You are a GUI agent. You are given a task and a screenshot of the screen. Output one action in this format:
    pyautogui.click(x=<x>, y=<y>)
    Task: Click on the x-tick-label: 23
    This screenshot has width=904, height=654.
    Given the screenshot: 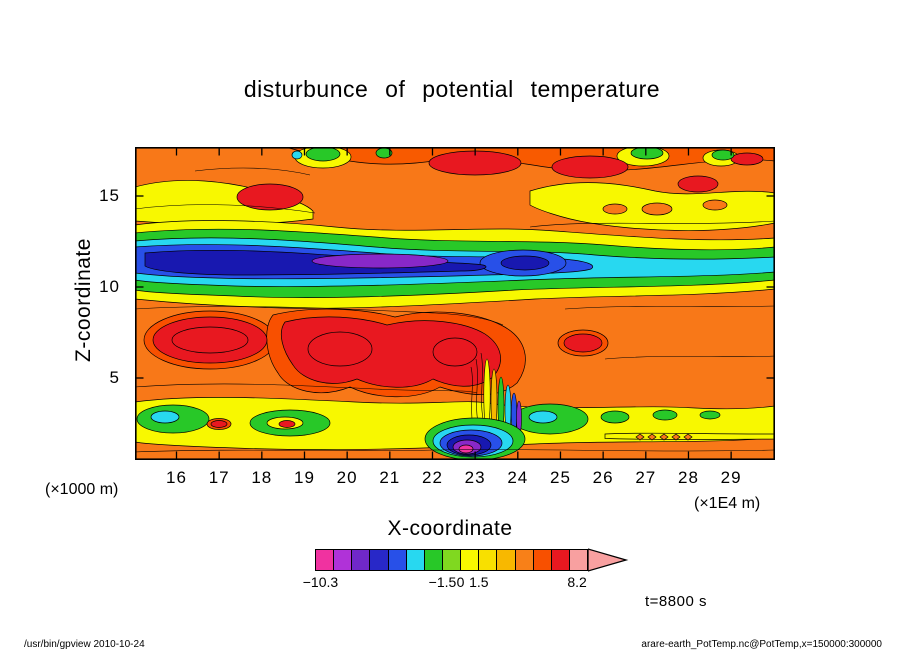 What is the action you would take?
    pyautogui.click(x=475, y=477)
    